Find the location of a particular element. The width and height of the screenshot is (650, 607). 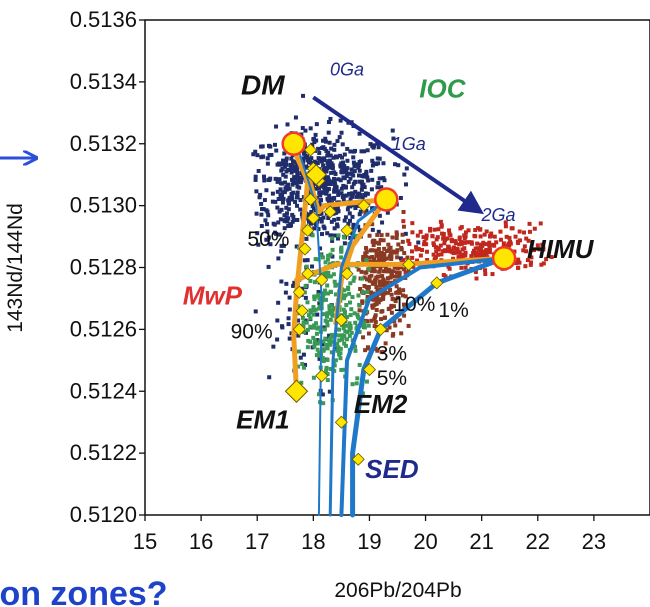

x-tick-label: 15 is located at coordinates (145, 541).